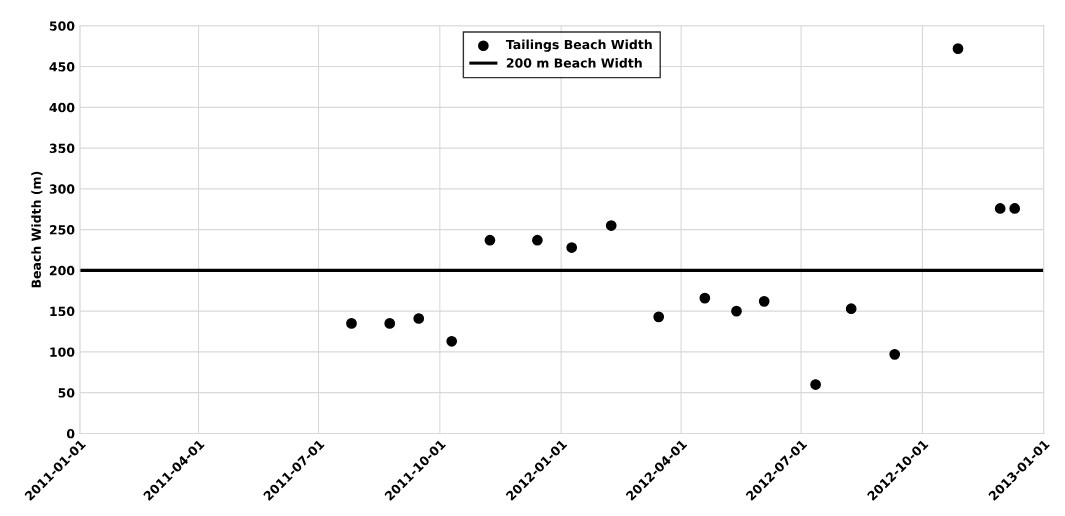 This screenshot has width=1065, height=516. What do you see at coordinates (37, 229) in the screenshot?
I see `y-axis-title: Beach Width (m)` at bounding box center [37, 229].